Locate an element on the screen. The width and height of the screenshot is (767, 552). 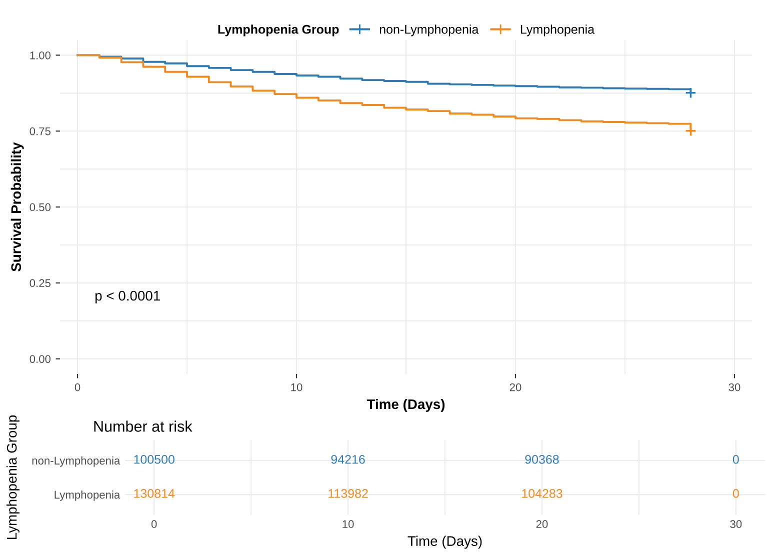
data-label: 130814 is located at coordinates (154, 493).